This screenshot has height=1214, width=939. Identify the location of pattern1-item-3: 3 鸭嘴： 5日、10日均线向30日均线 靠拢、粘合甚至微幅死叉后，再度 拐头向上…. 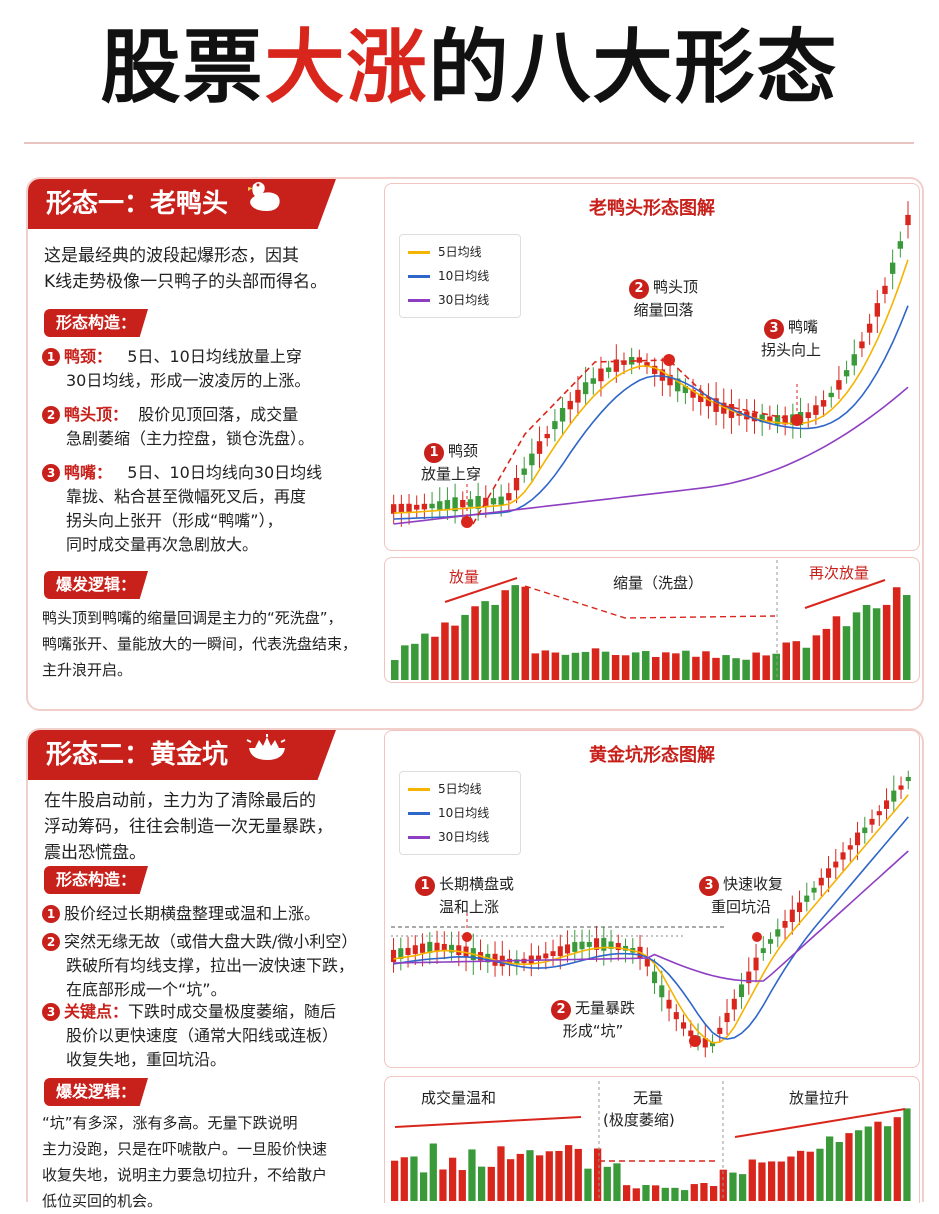
(212, 509).